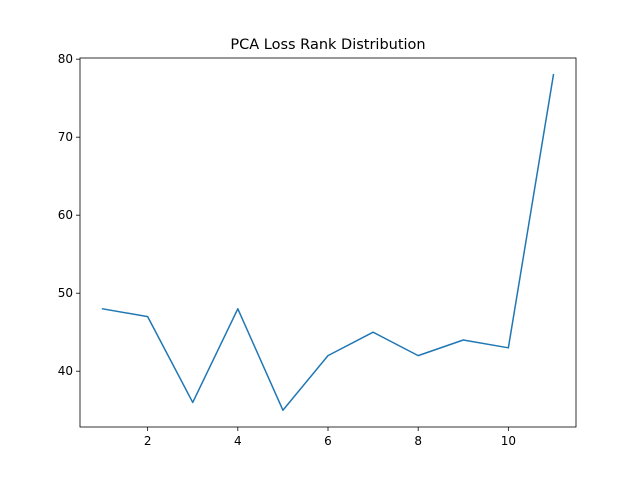 Image resolution: width=640 pixels, height=480 pixels. What do you see at coordinates (327, 45) in the screenshot?
I see `chart-title: PCA Loss Rank Distribution` at bounding box center [327, 45].